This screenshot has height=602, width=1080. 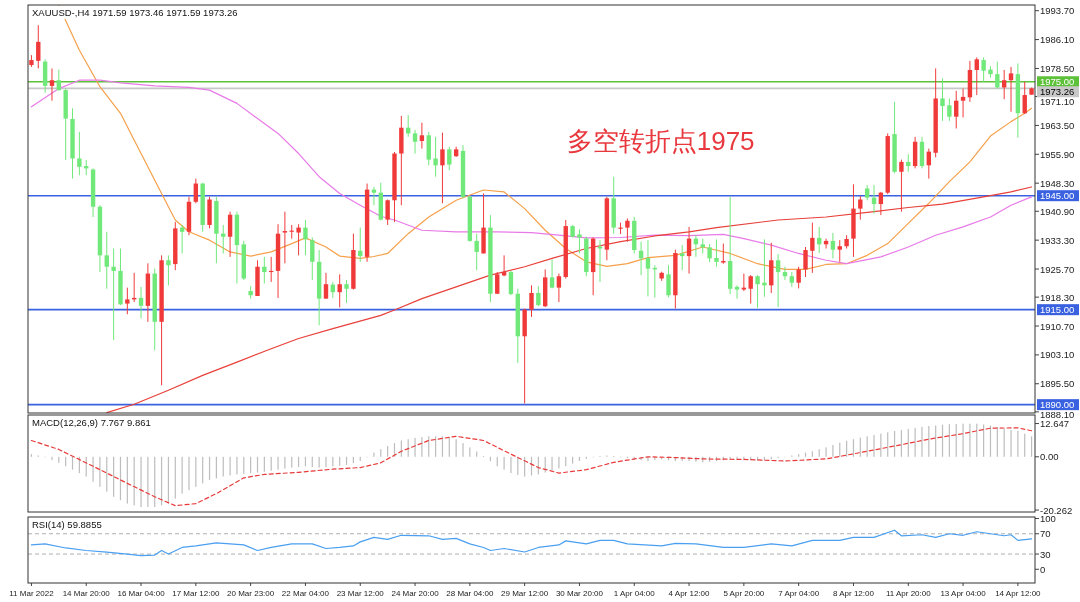 What do you see at coordinates (1057, 310) in the screenshot?
I see `ref-line-label: 1915.00` at bounding box center [1057, 310].